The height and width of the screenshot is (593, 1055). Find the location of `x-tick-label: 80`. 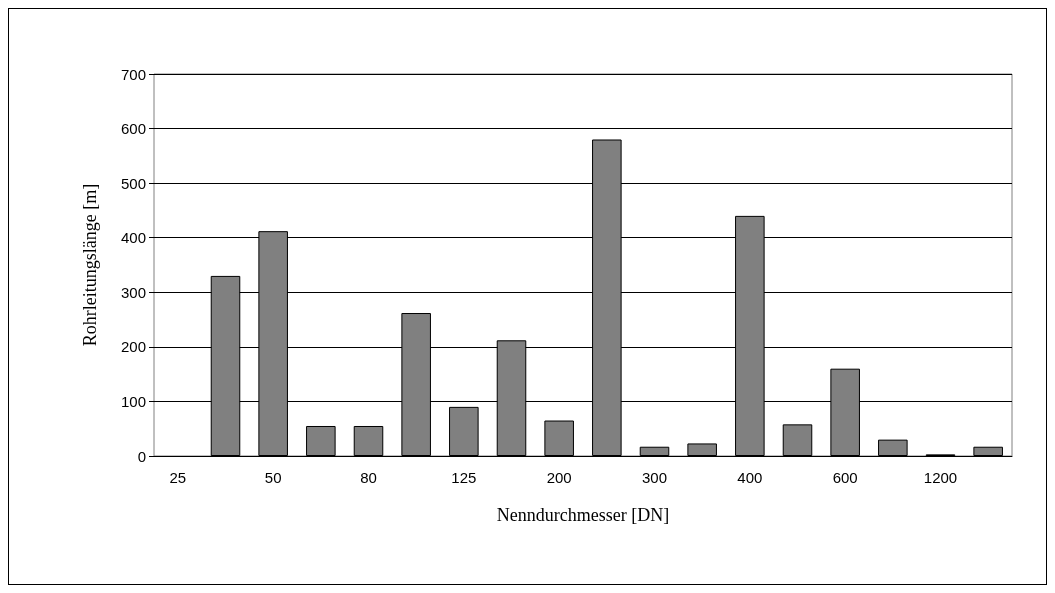

x-tick-label: 80 is located at coordinates (368, 477).